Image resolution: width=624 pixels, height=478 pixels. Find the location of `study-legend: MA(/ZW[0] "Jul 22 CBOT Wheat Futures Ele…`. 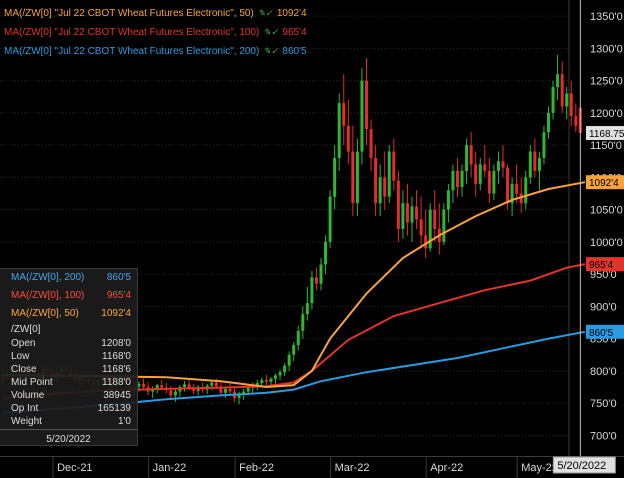

study-legend: MA(/ZW[0] "Jul 22 CBOT Wheat Futures Ele… is located at coordinates (155, 32).